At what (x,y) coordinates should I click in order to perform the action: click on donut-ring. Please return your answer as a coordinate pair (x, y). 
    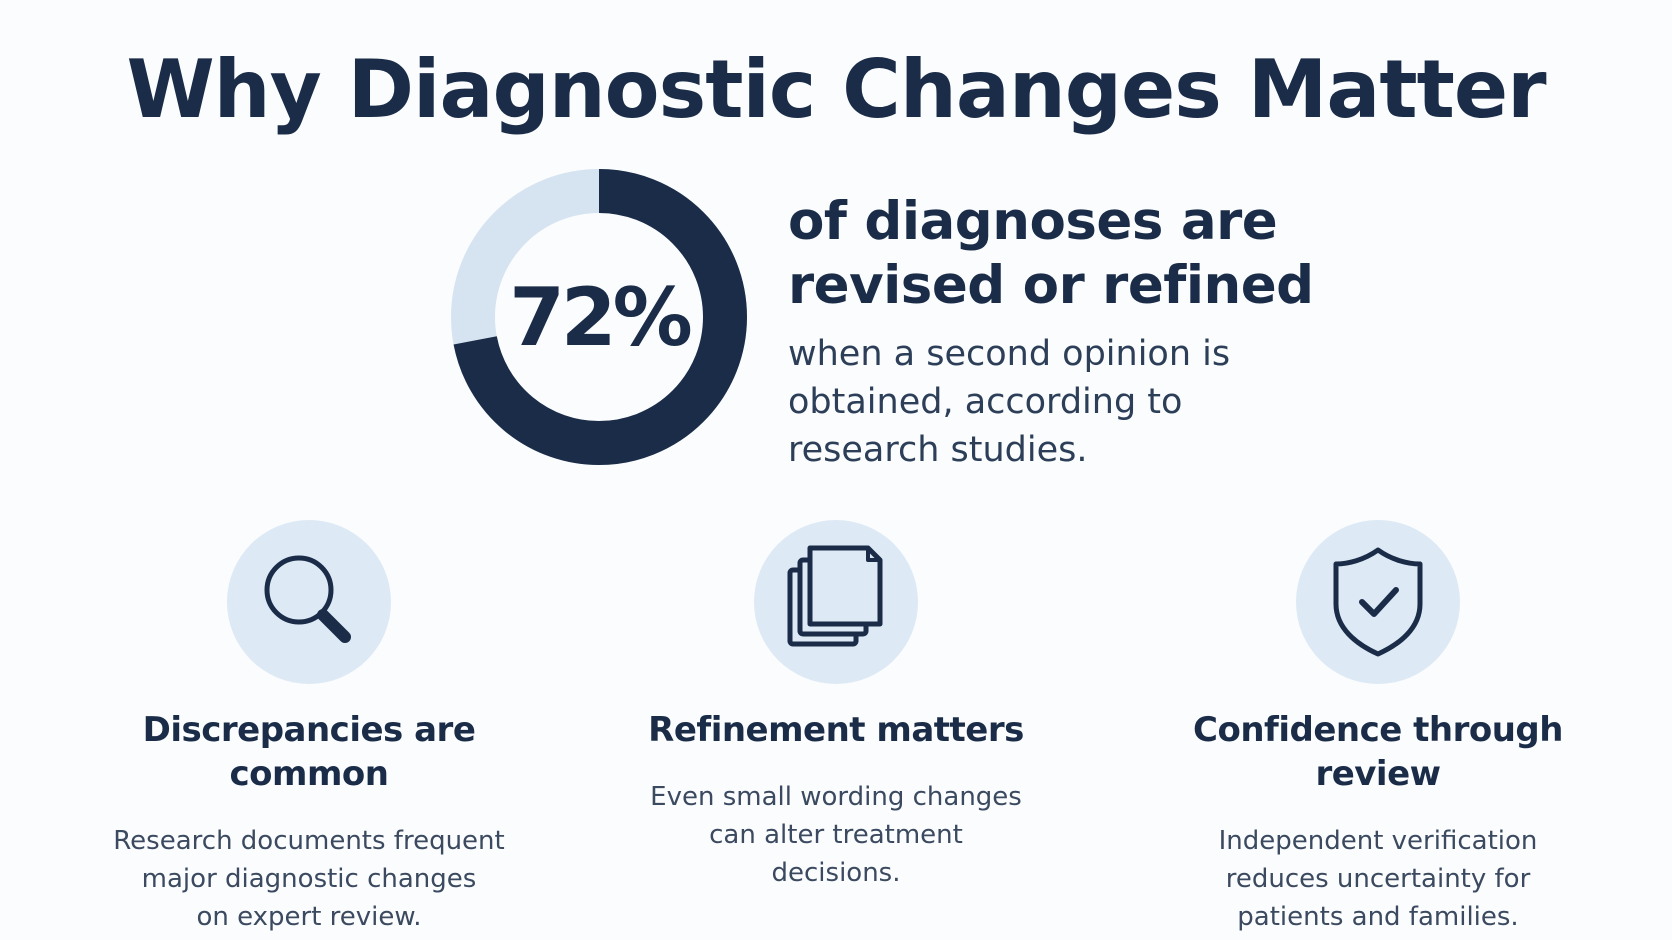
    Looking at the image, I should click on (599, 317).